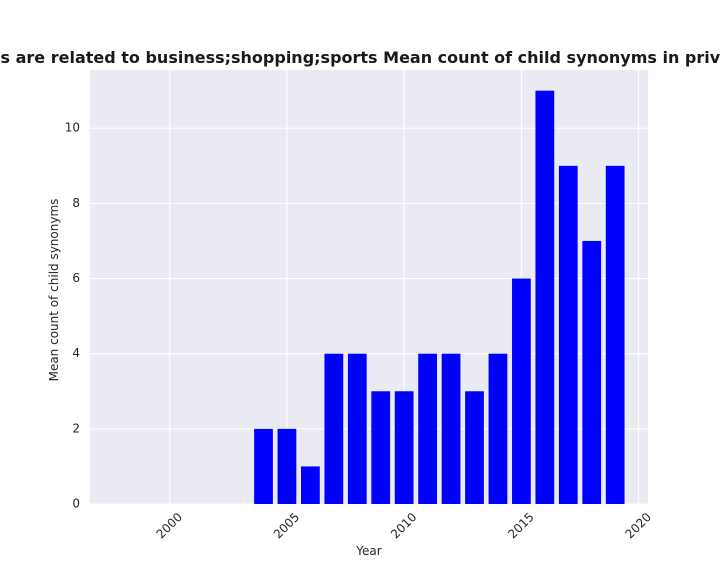  Describe the element at coordinates (474, 447) in the screenshot. I see `bar-2013` at that location.